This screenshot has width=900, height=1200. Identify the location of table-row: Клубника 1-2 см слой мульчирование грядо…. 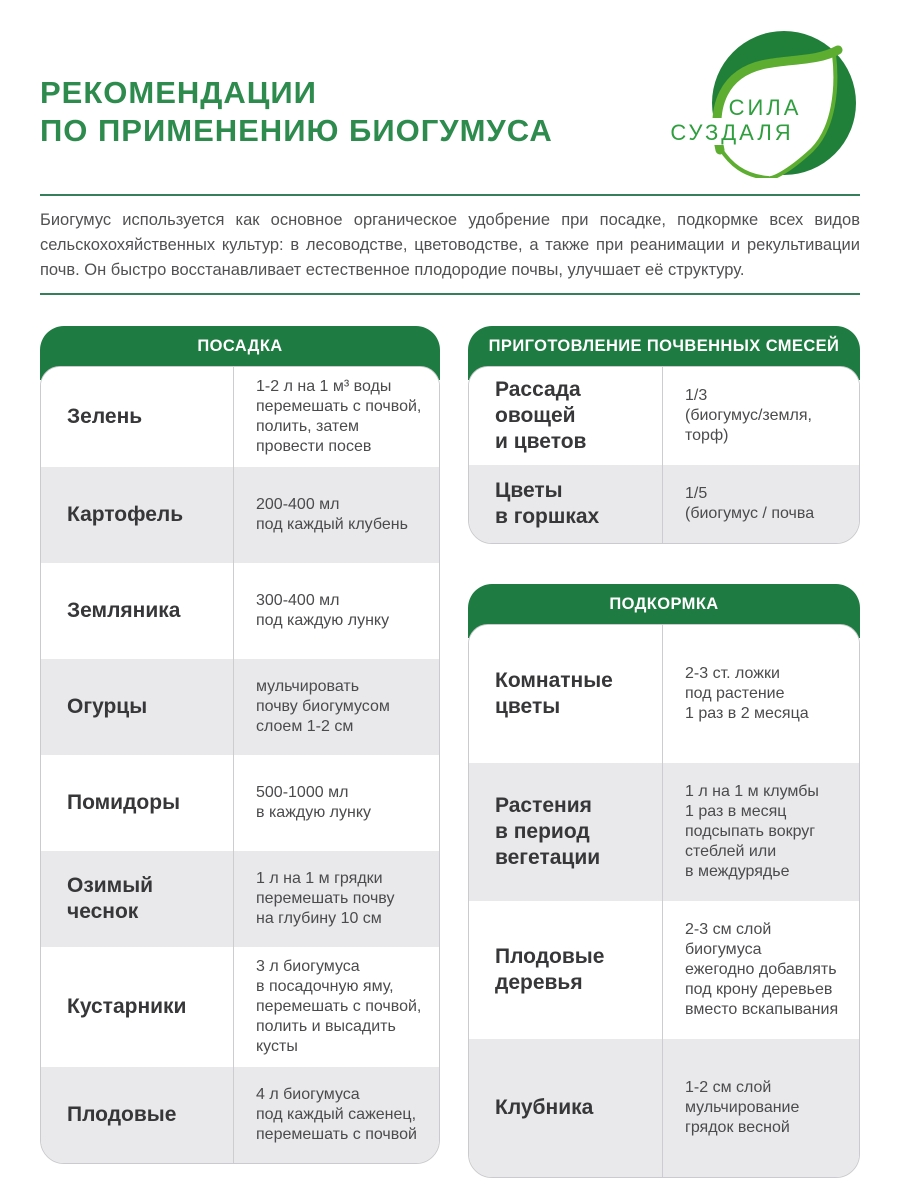
(664, 1108).